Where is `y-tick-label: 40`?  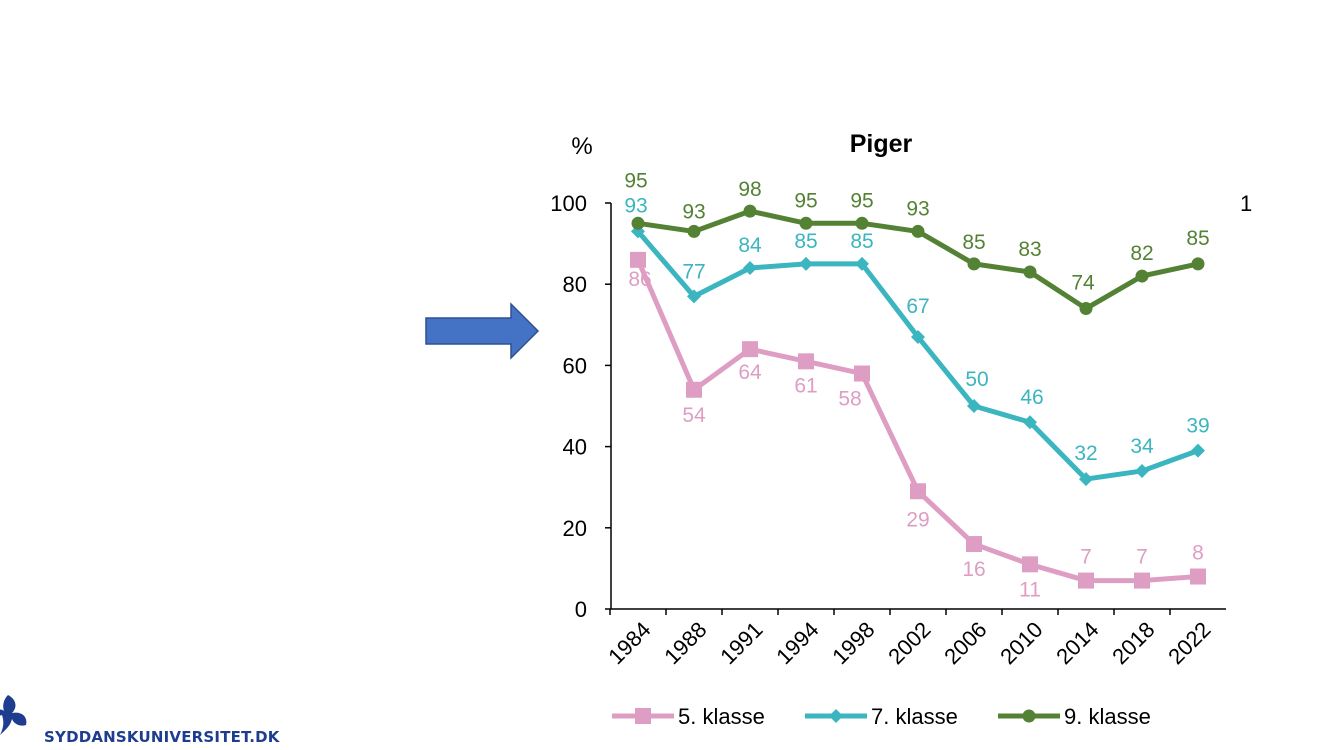 y-tick-label: 40 is located at coordinates (575, 447).